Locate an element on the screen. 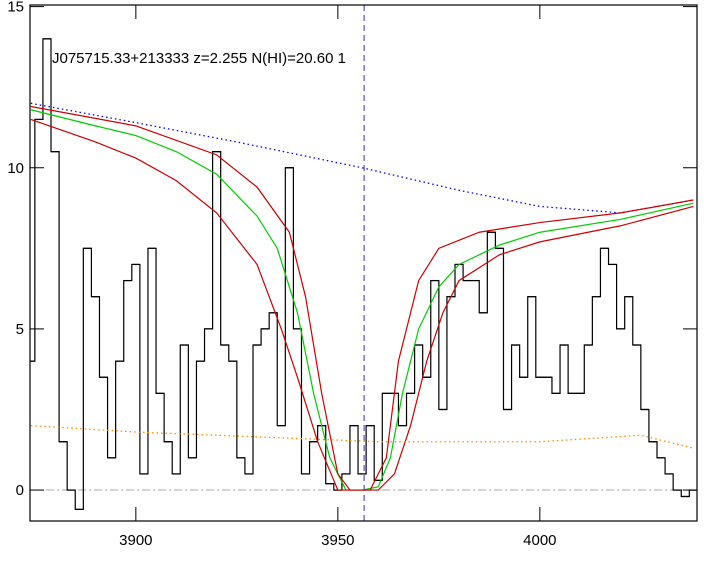 Image resolution: width=704 pixels, height=561 pixels. annotation: J075715.33+213333 z=2.255 N(HI)=20.60 1 is located at coordinates (199, 58).